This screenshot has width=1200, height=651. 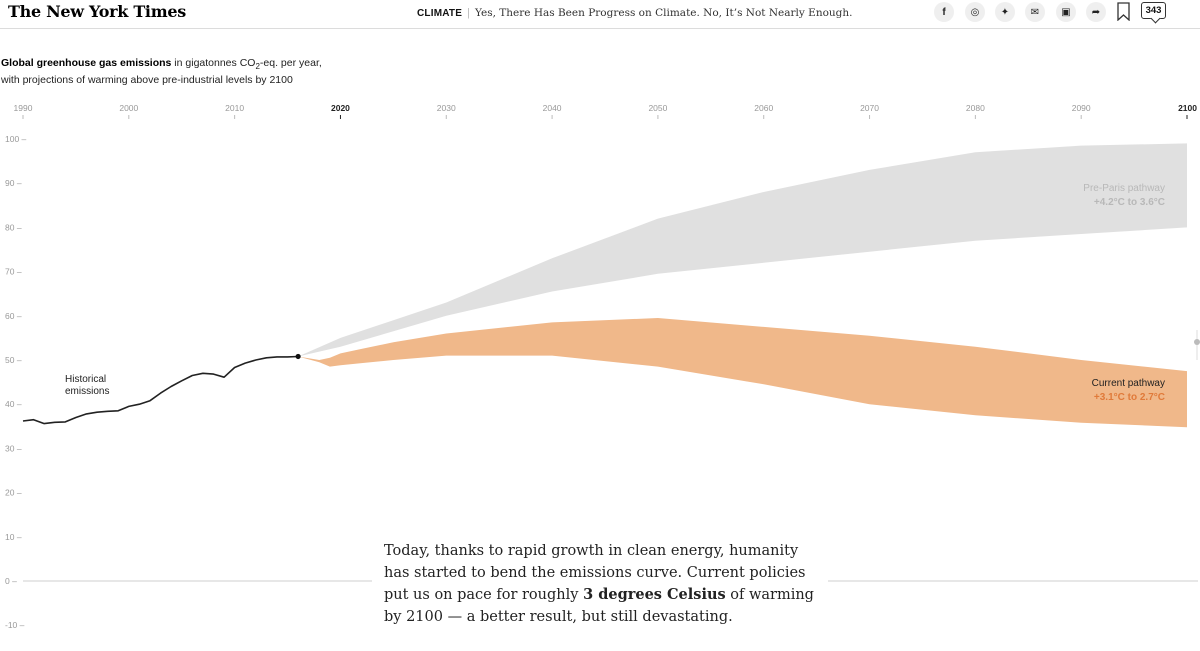 I want to click on nyt-logo: The New York Times, so click(x=97, y=11).